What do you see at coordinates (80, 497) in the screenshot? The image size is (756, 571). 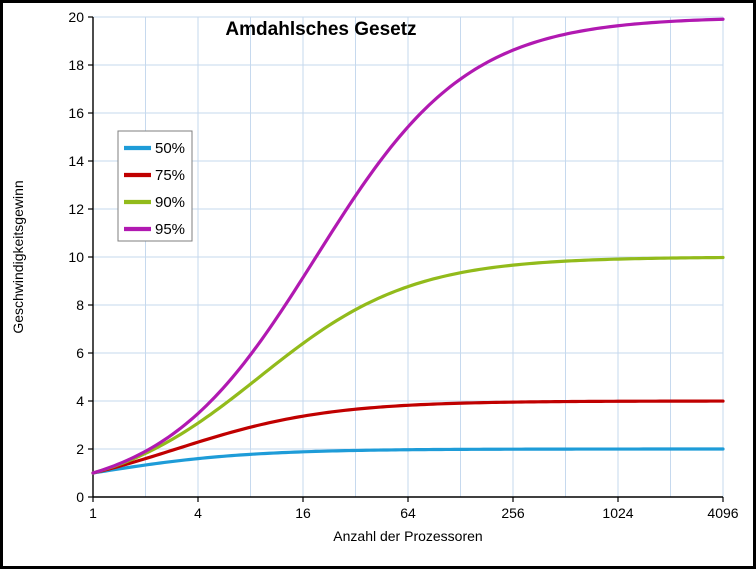 I see `y-tick-label: 0` at bounding box center [80, 497].